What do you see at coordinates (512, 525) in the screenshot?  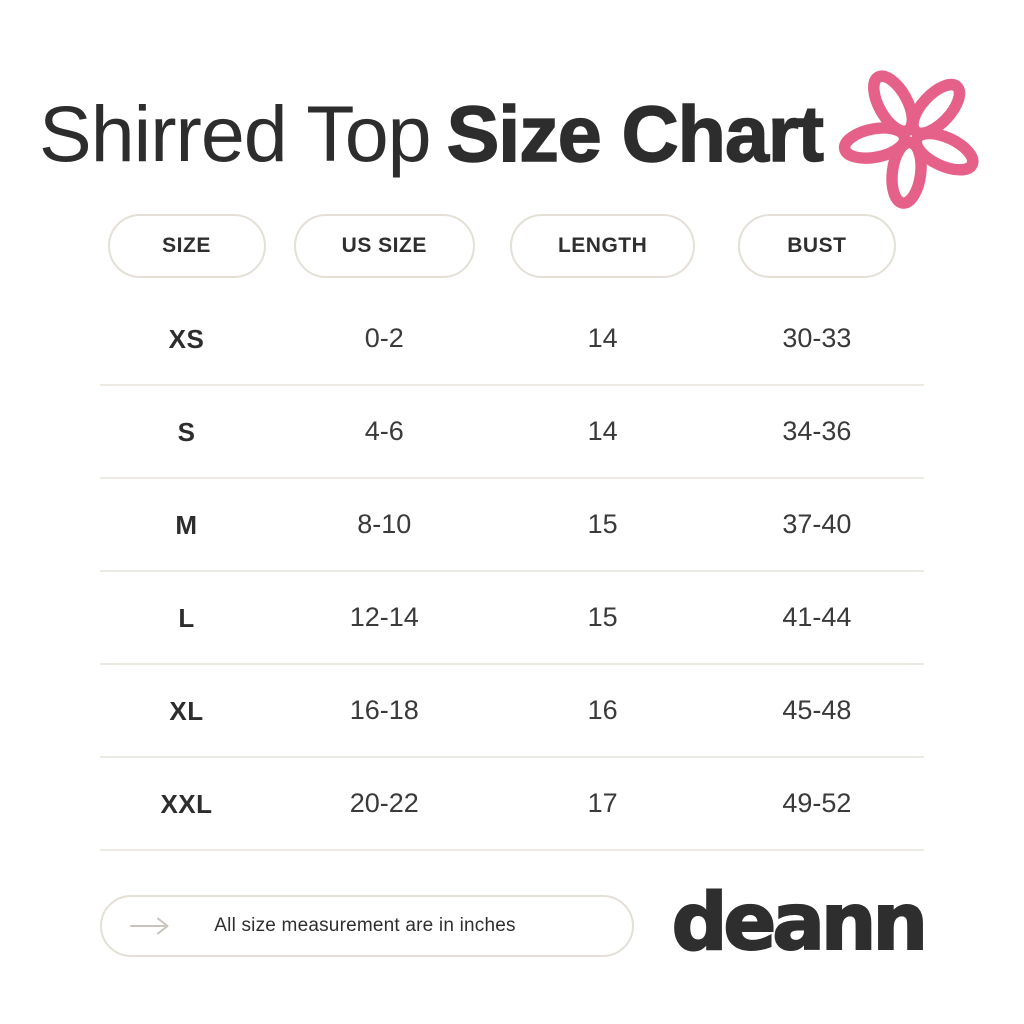 I see `table-row-m: M 8-10 15 37-40` at bounding box center [512, 525].